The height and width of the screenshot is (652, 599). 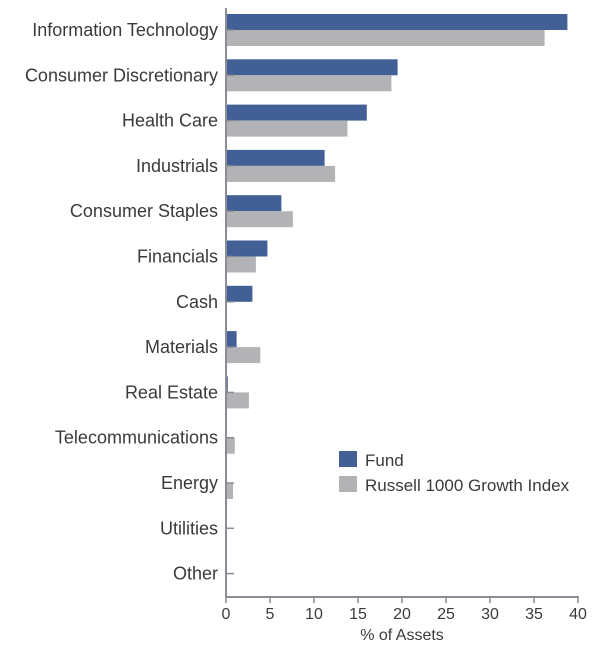 I want to click on bar-fund-cash, so click(x=239, y=293).